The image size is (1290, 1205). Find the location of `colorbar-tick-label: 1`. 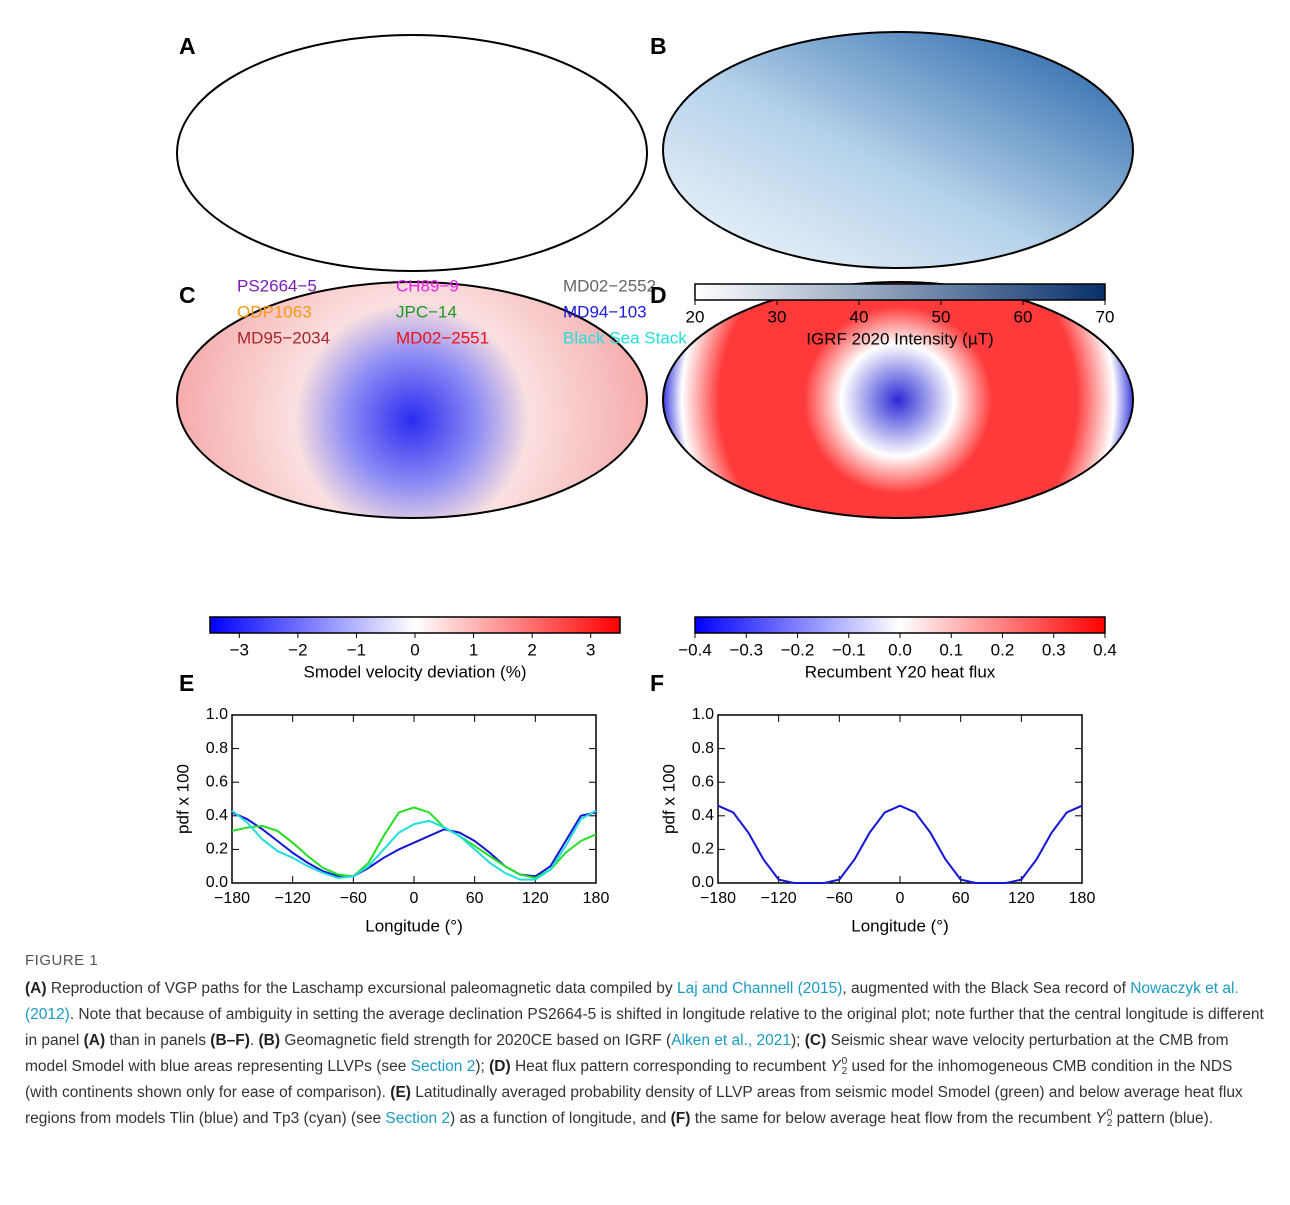

colorbar-tick-label: 1 is located at coordinates (473, 649).